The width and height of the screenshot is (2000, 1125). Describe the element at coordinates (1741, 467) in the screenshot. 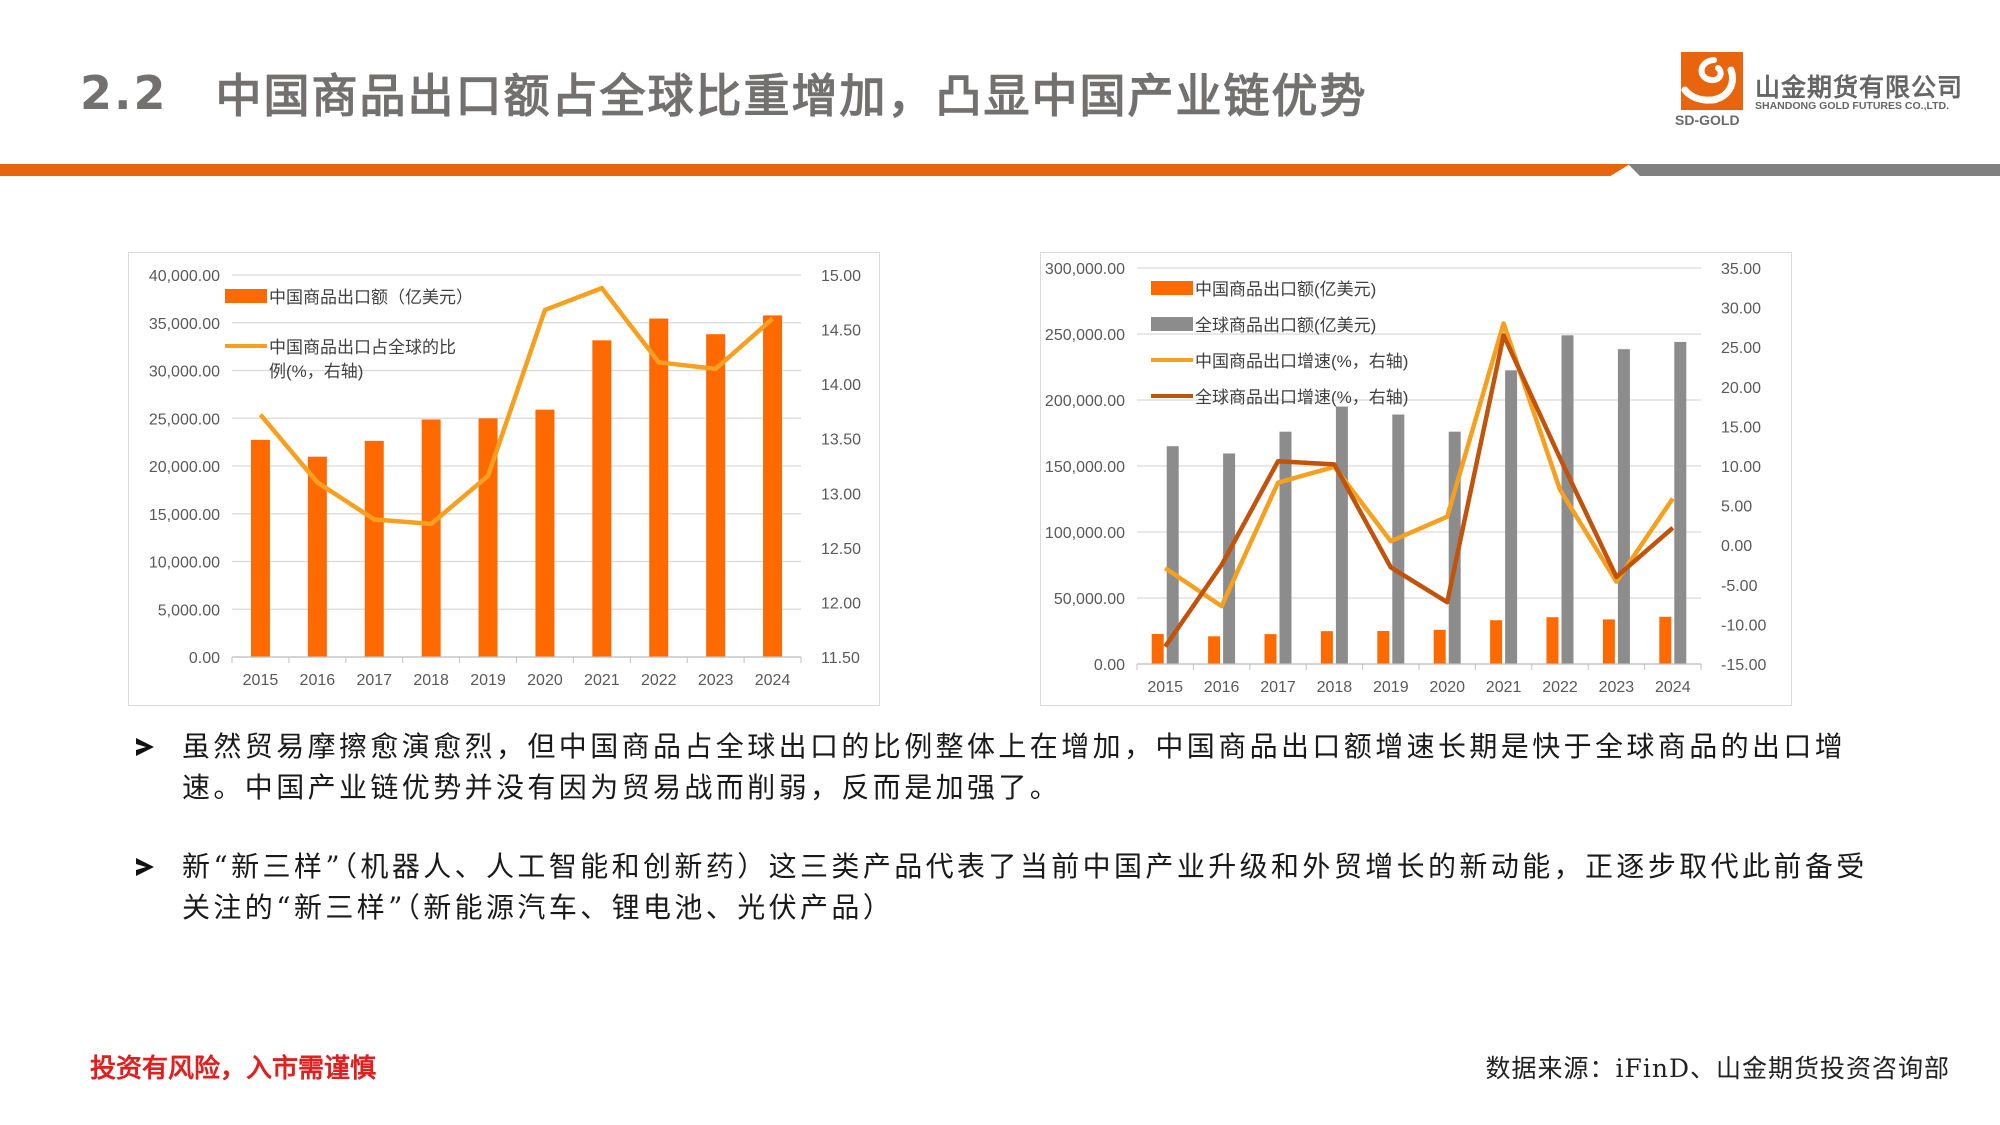

I see `right-axis-tick: 10.00` at that location.